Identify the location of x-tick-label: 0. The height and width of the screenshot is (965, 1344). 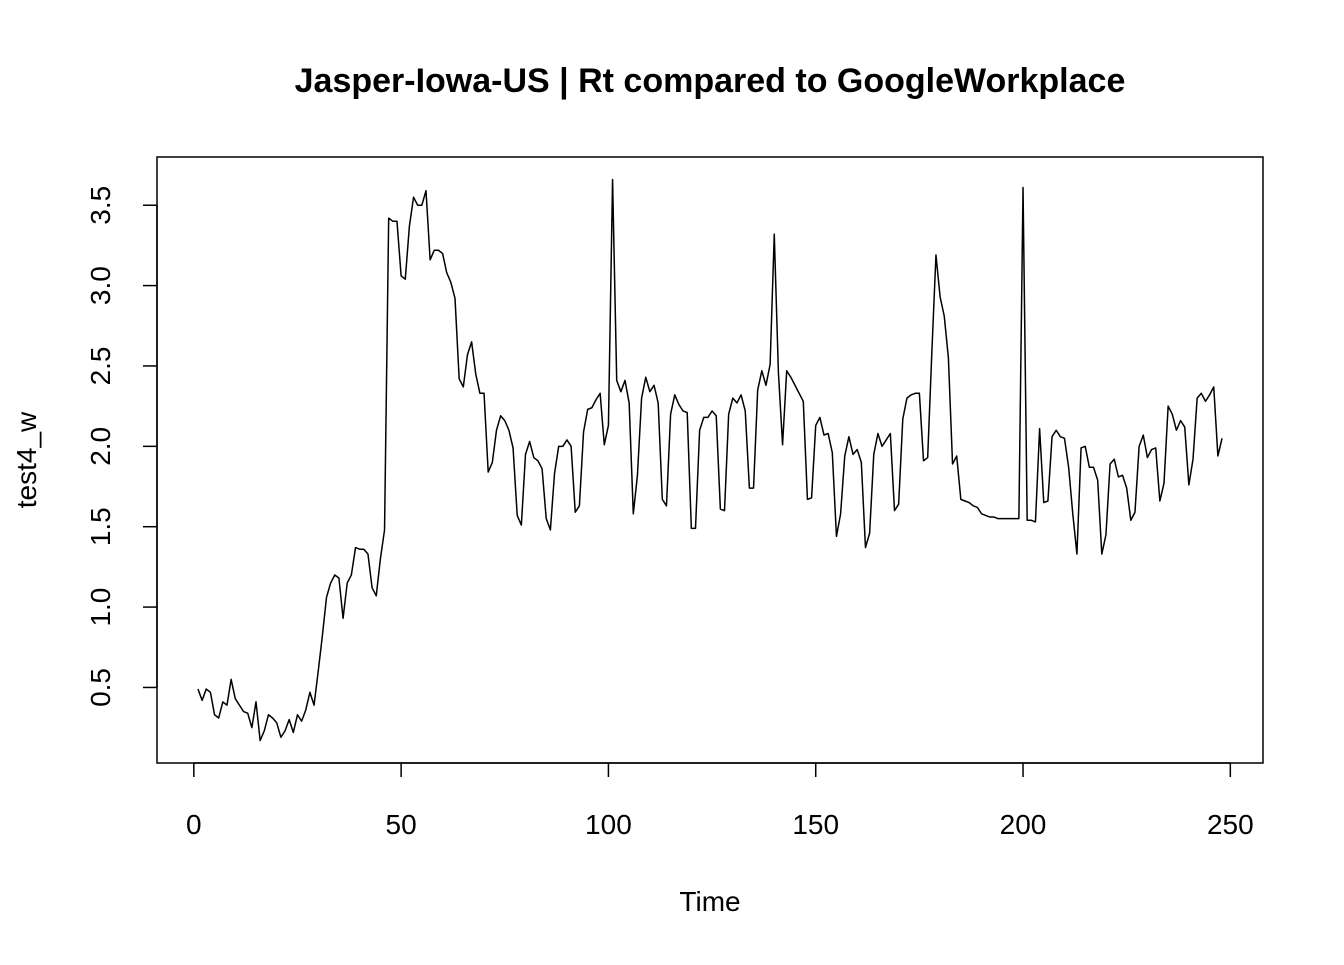
(194, 824).